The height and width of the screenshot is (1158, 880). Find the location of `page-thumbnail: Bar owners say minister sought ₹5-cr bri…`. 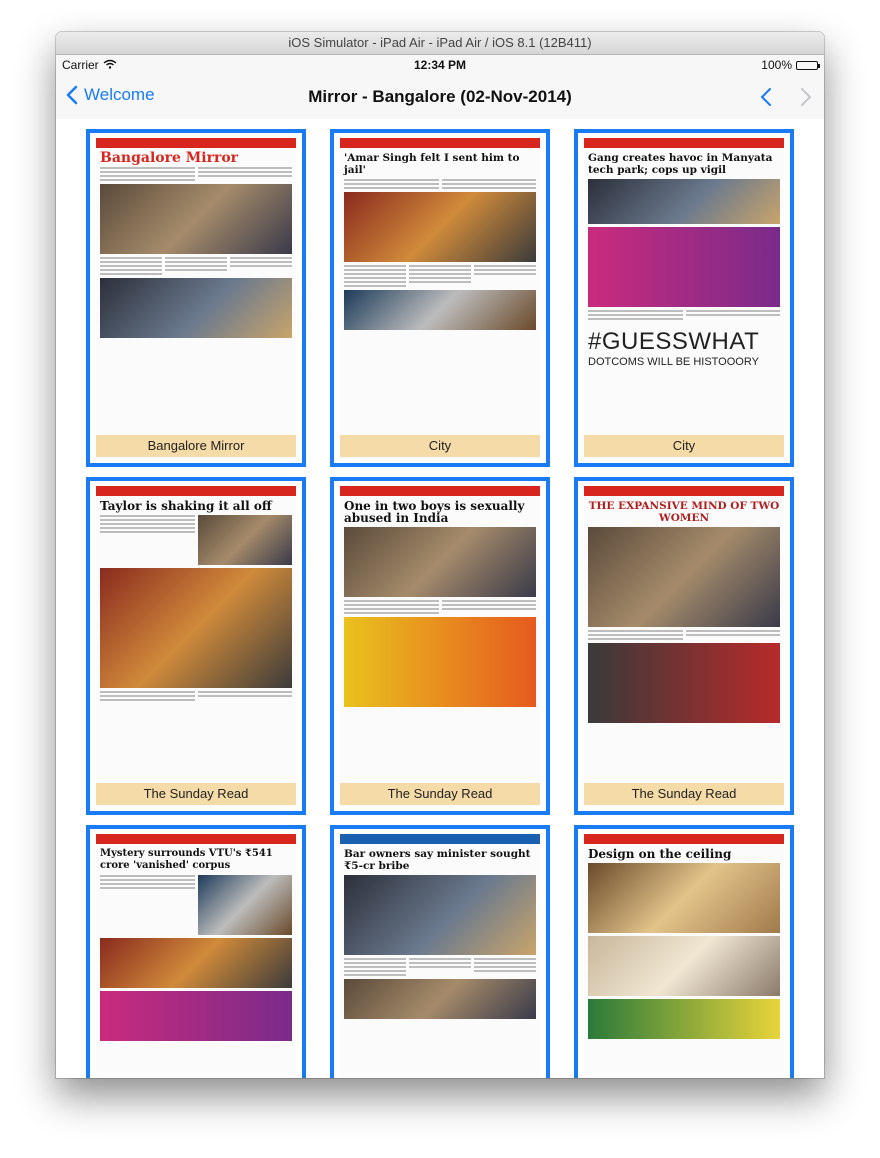

page-thumbnail: Bar owners say minister sought ₹5-cr bri… is located at coordinates (440, 951).